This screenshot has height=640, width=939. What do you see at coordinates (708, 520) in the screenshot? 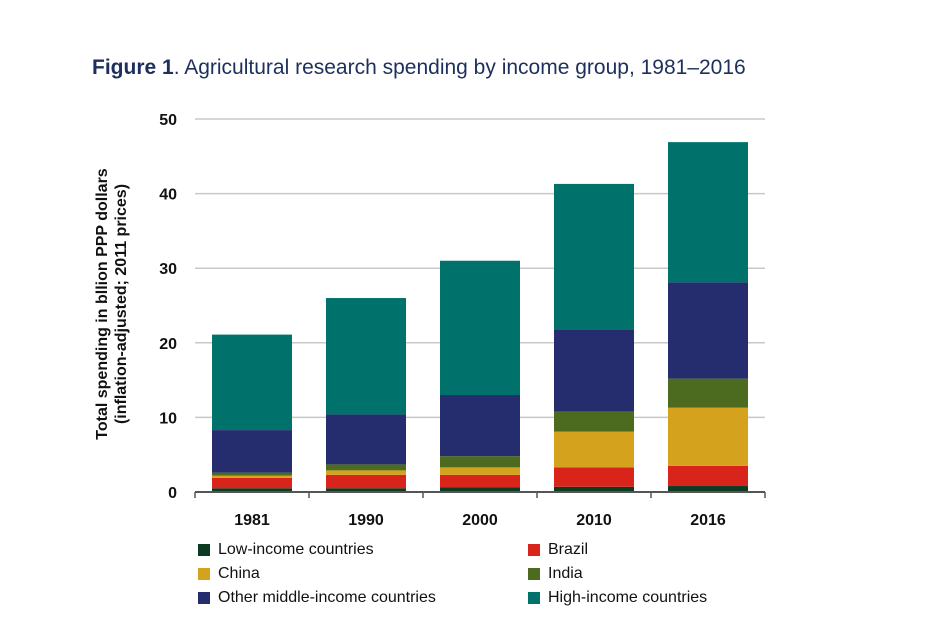
I see `x-tick-label: 2016` at bounding box center [708, 520].